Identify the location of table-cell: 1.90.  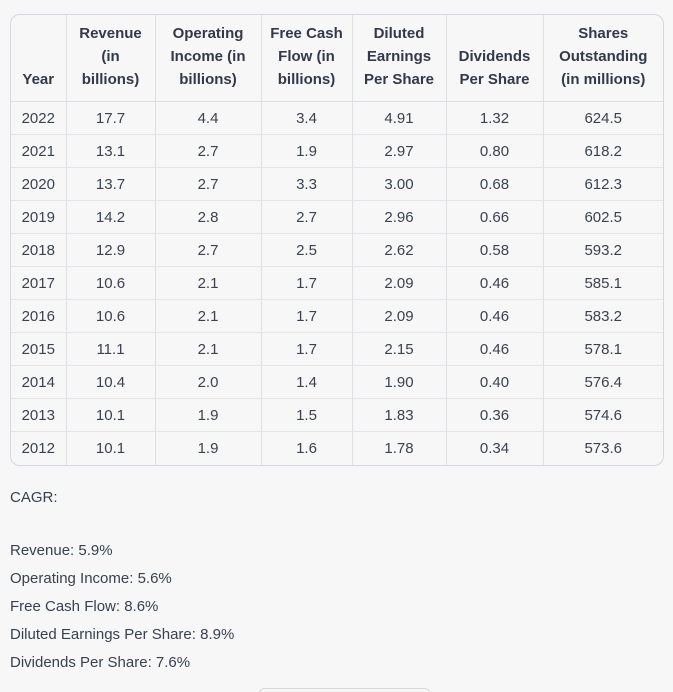
(399, 382).